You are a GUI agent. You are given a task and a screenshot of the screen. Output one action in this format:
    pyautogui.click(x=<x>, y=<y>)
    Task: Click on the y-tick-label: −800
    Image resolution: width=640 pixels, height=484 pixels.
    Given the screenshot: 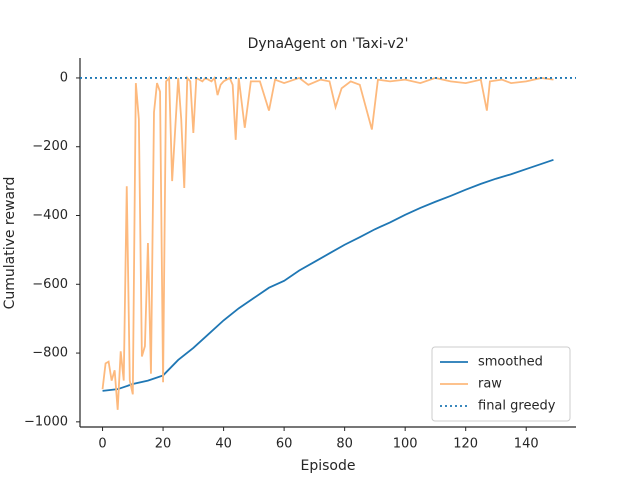 What is the action you would take?
    pyautogui.click(x=50, y=353)
    